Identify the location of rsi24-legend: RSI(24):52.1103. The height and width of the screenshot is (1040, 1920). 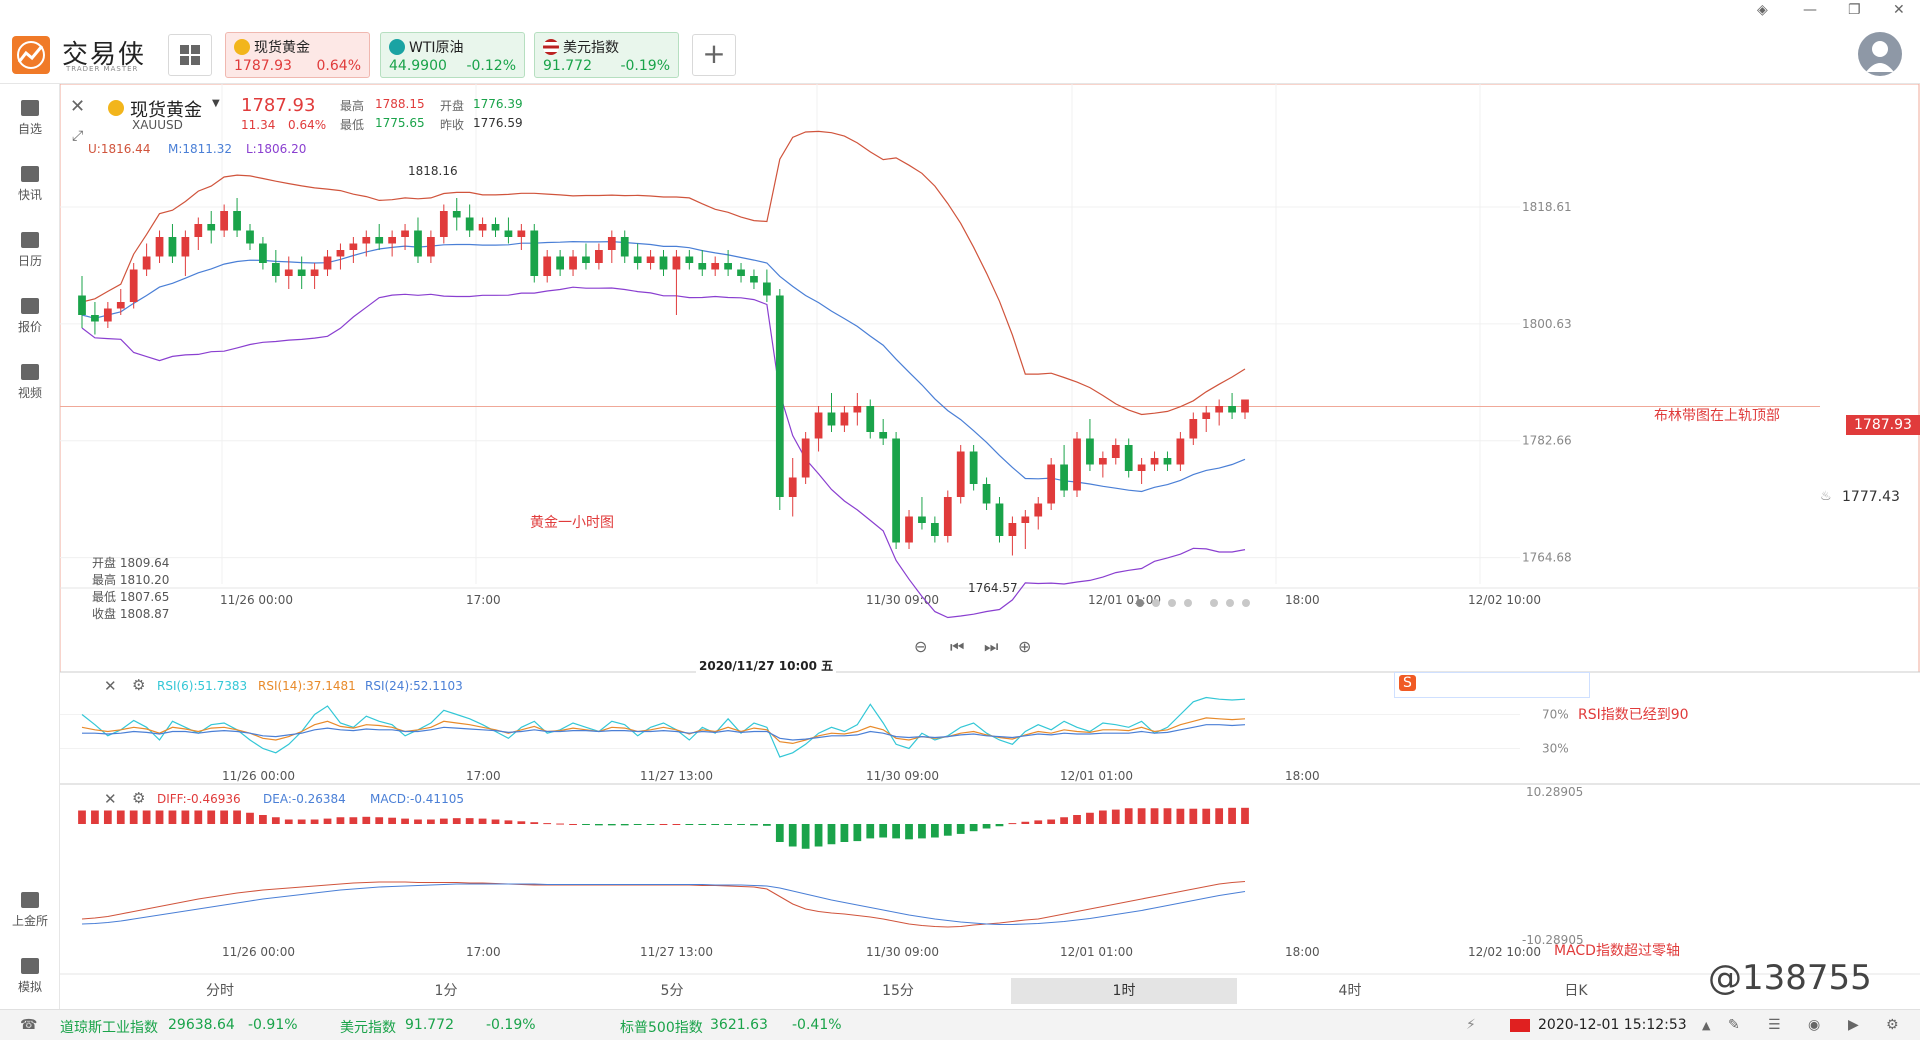
(414, 686).